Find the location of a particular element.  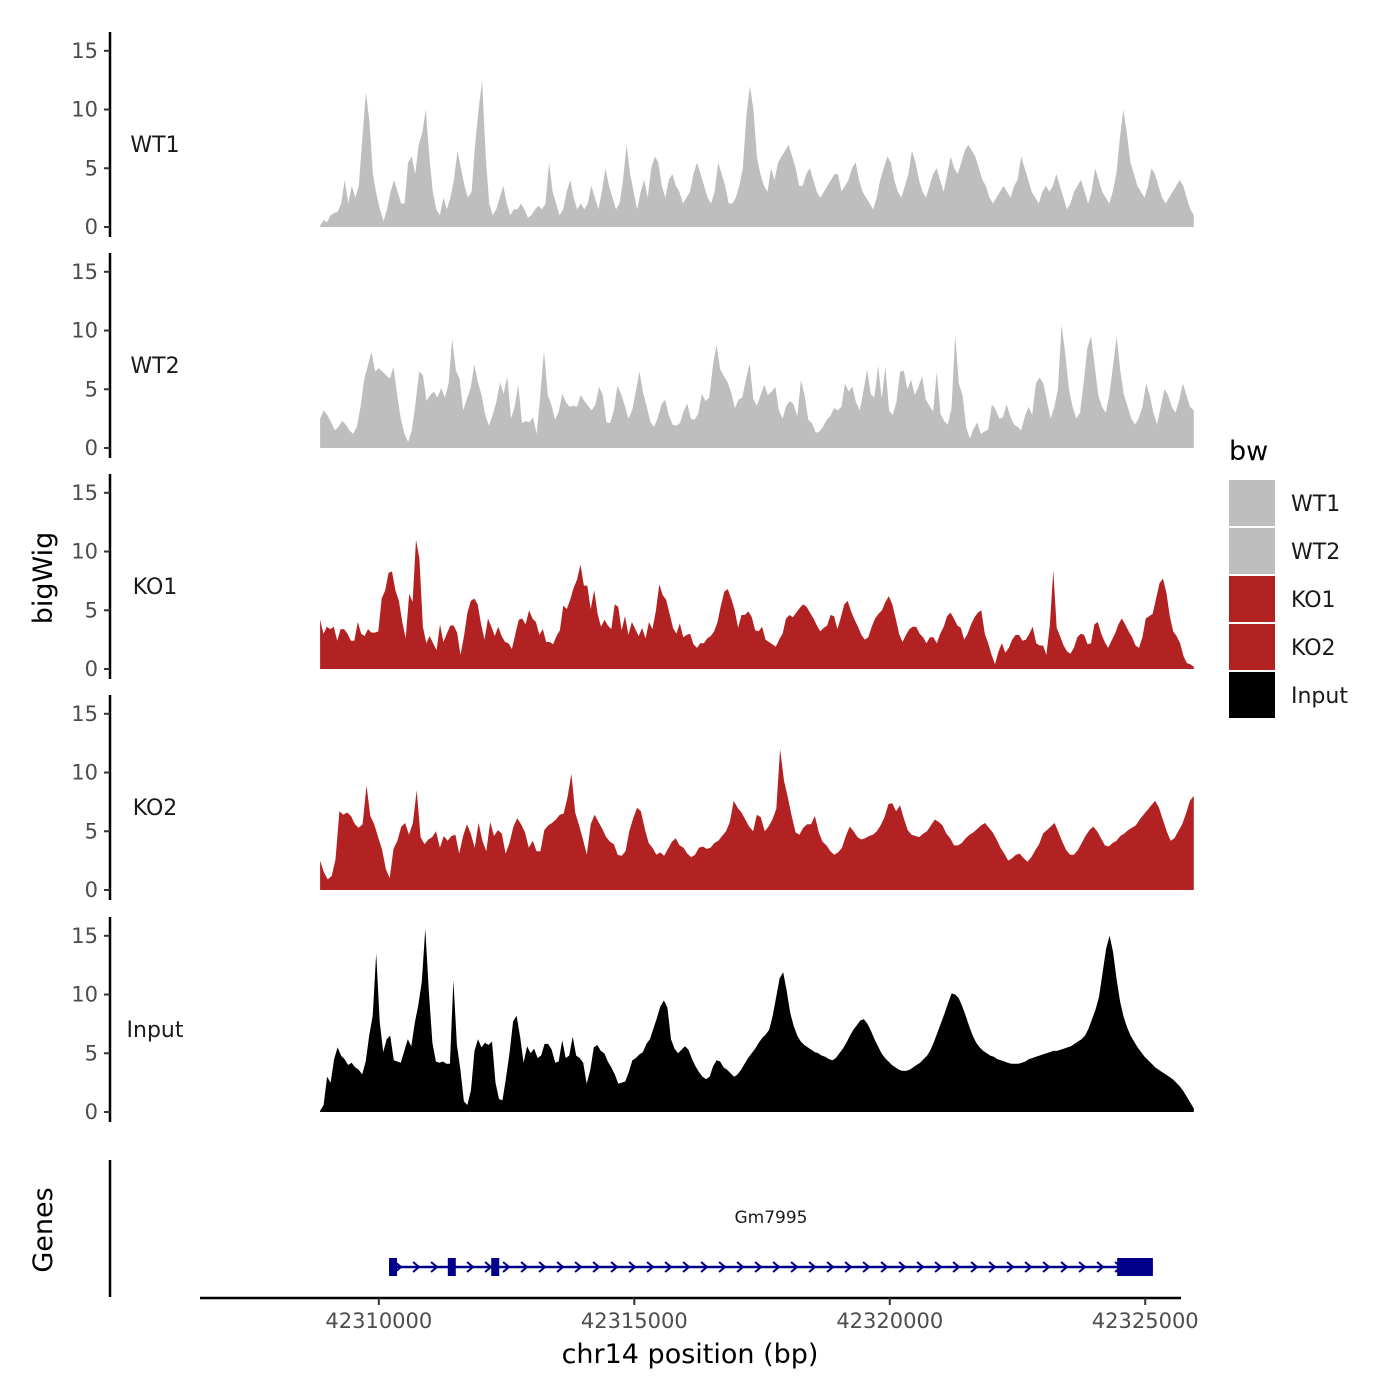

track-label: KO2 is located at coordinates (155, 808).